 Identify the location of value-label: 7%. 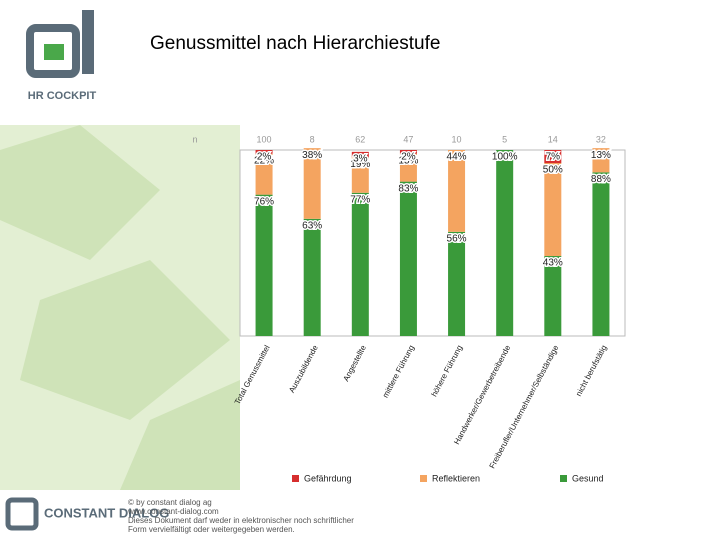
(553, 157).